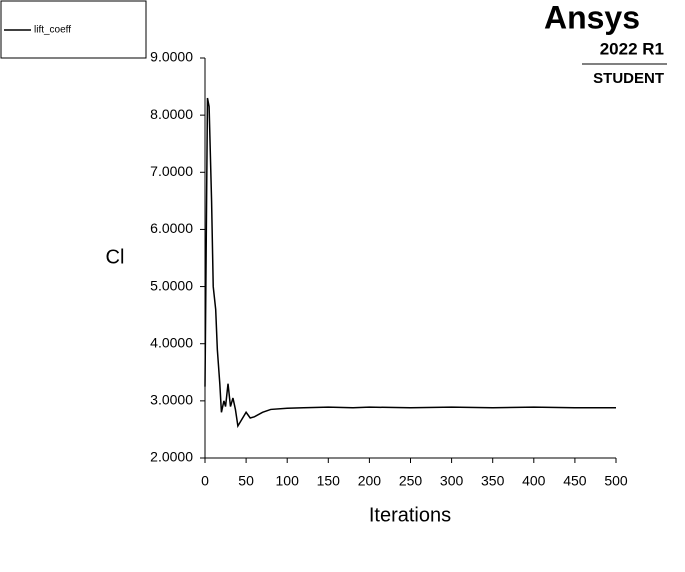  I want to click on x-tick-label: 50, so click(246, 481).